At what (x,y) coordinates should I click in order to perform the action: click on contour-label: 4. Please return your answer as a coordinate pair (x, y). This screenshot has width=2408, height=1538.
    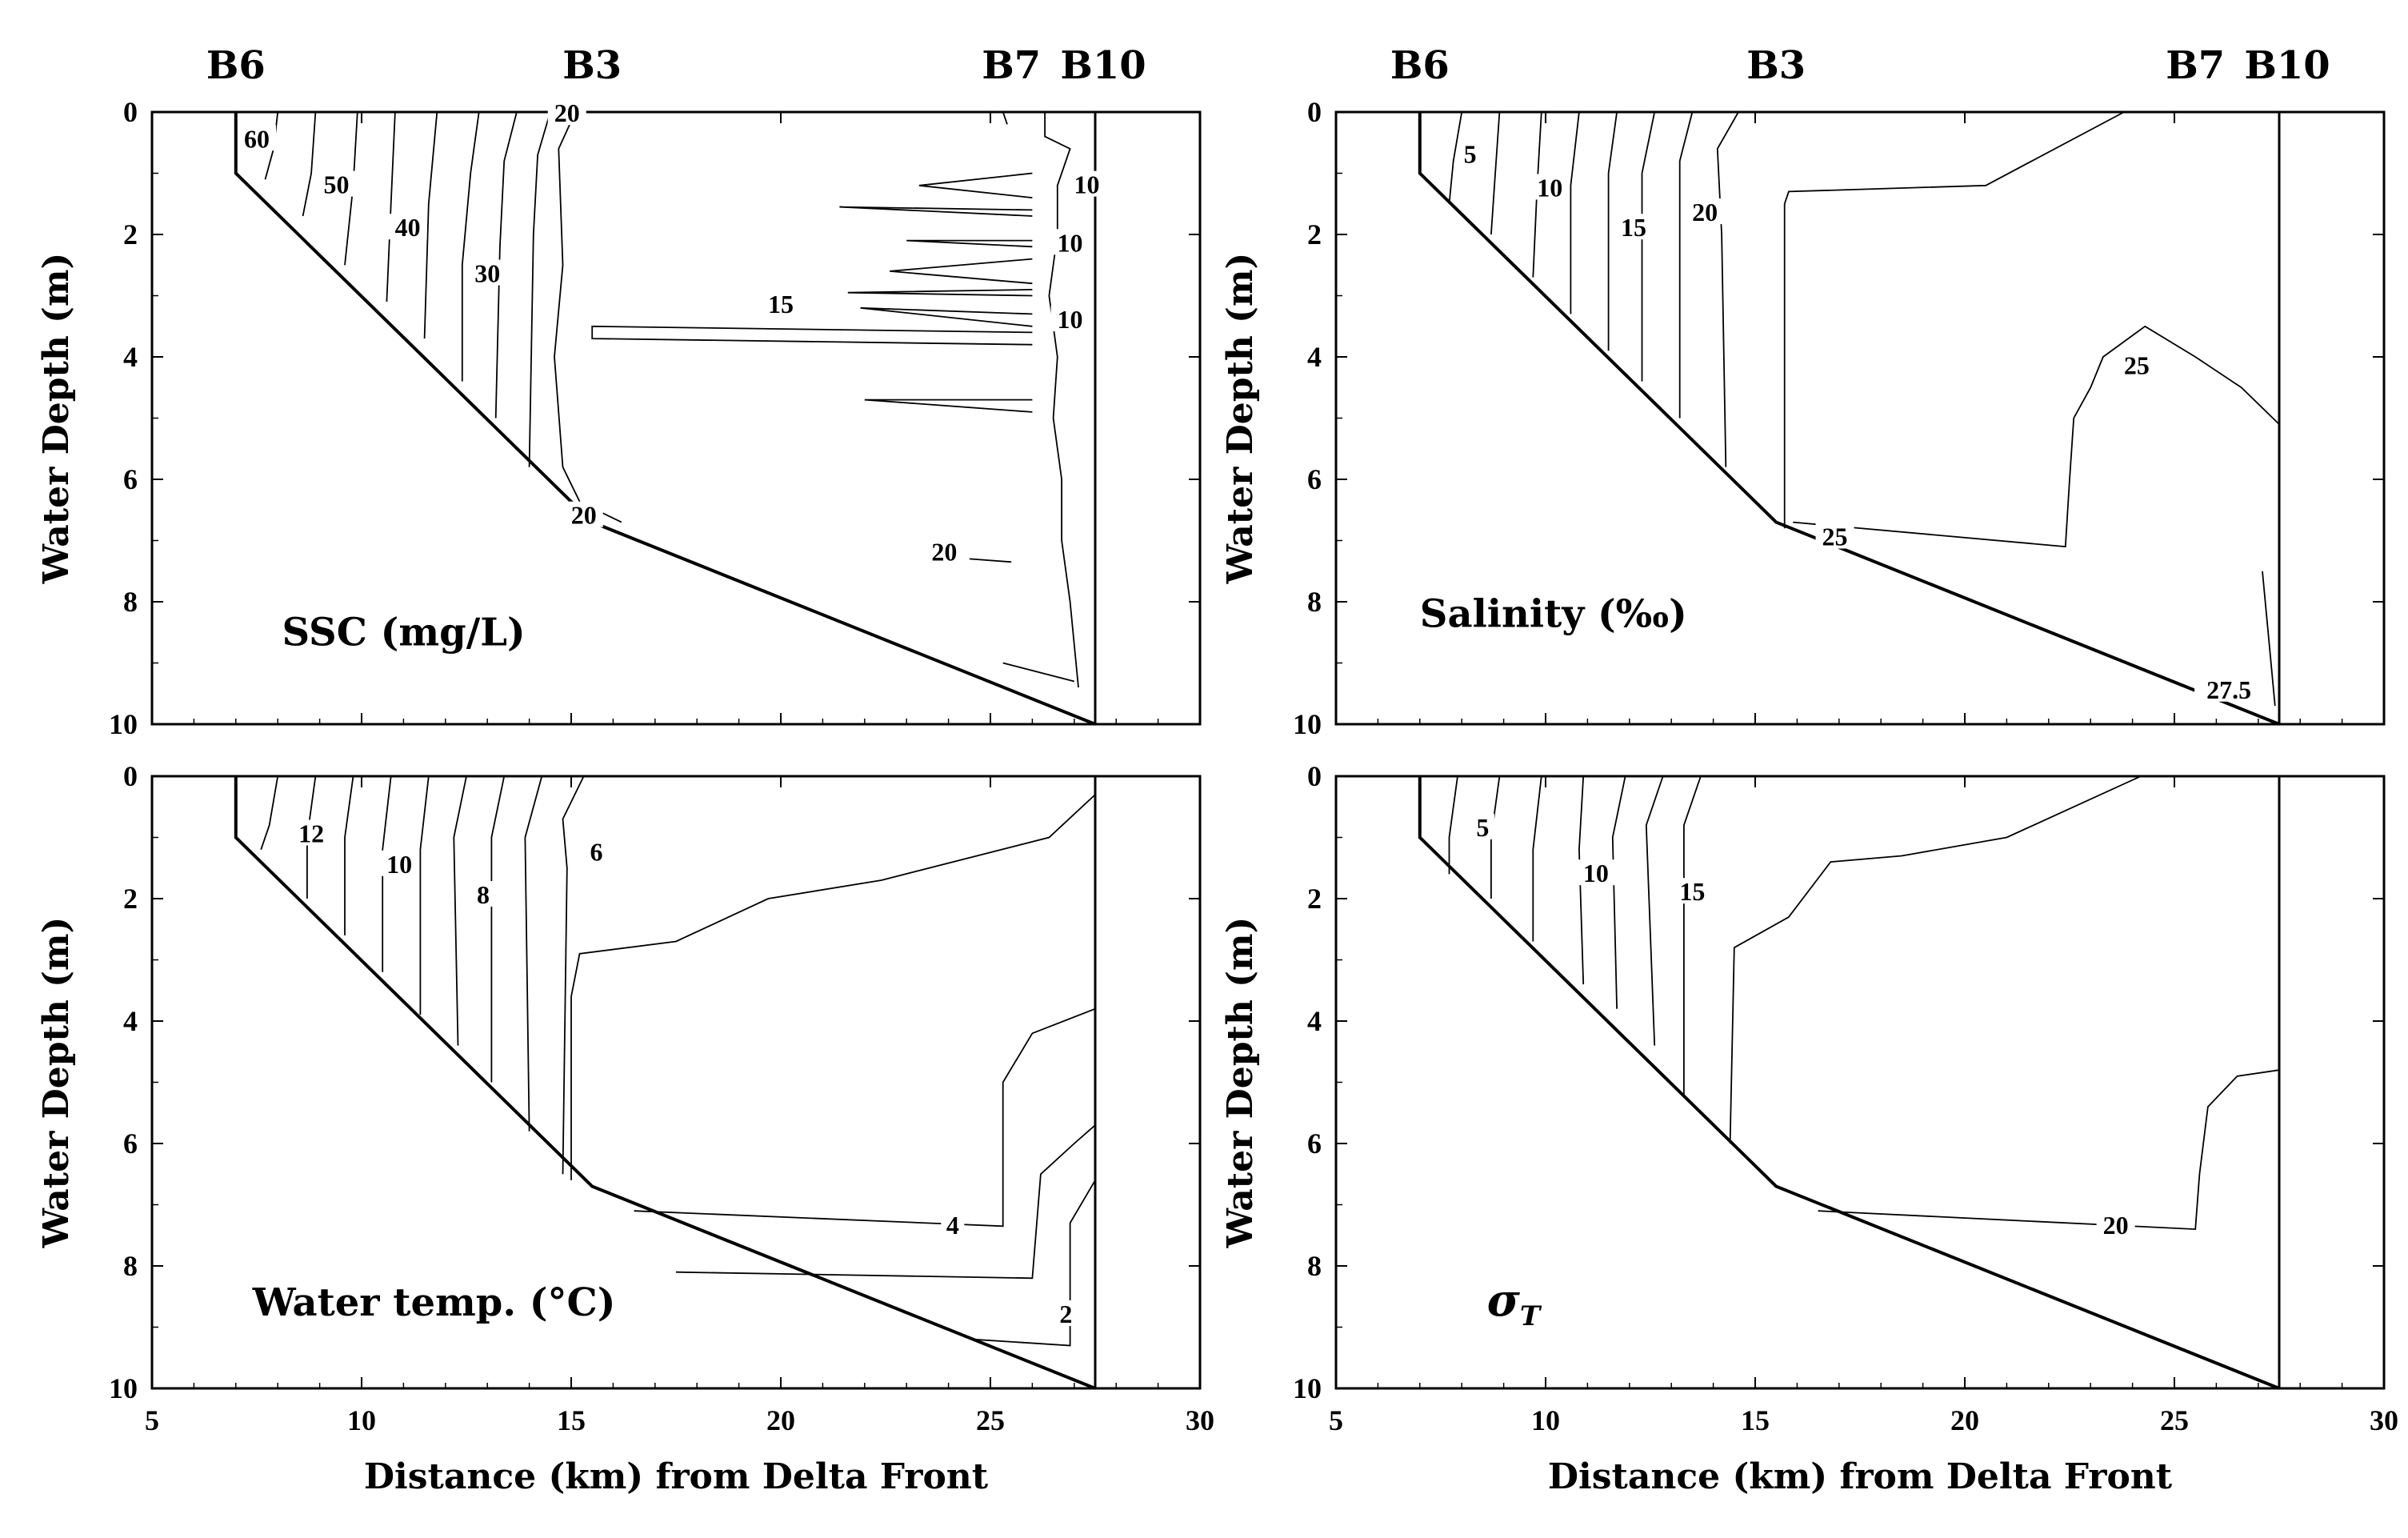
    Looking at the image, I should click on (952, 1225).